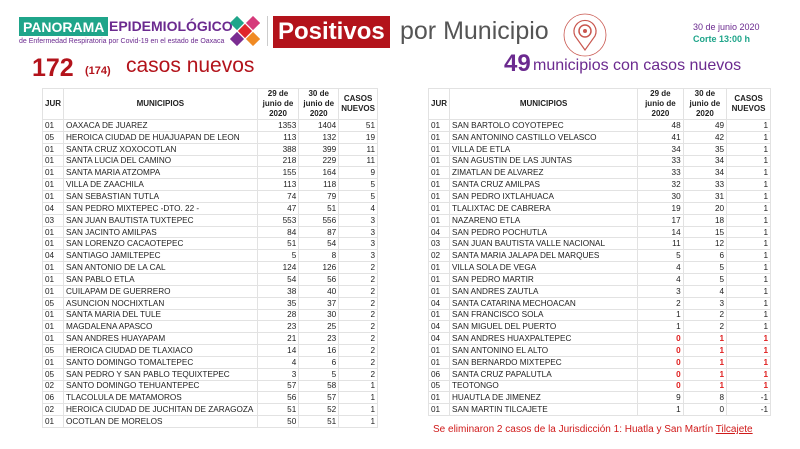 This screenshot has height=449, width=800. I want to click on cases-jun29-cell: 30, so click(660, 196).